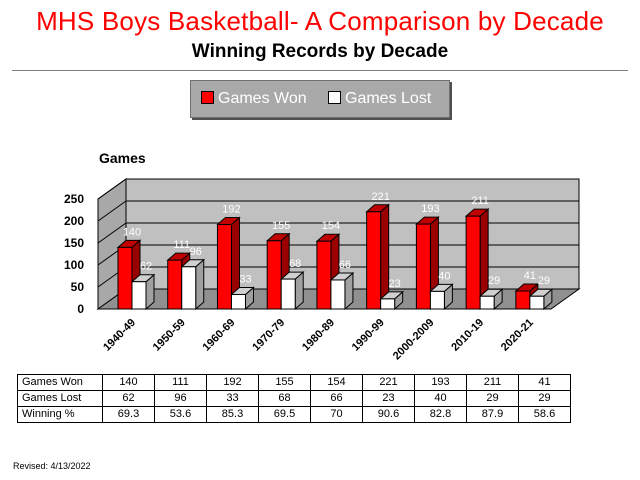 The image size is (640, 480). I want to click on data-label-won: 192, so click(231, 210).